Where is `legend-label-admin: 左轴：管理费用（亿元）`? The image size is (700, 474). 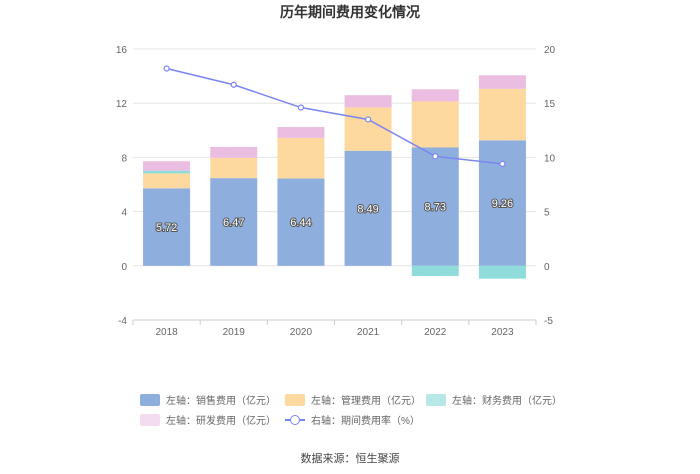
legend-label-admin: 左轴：管理费用（亿元） is located at coordinates (366, 401).